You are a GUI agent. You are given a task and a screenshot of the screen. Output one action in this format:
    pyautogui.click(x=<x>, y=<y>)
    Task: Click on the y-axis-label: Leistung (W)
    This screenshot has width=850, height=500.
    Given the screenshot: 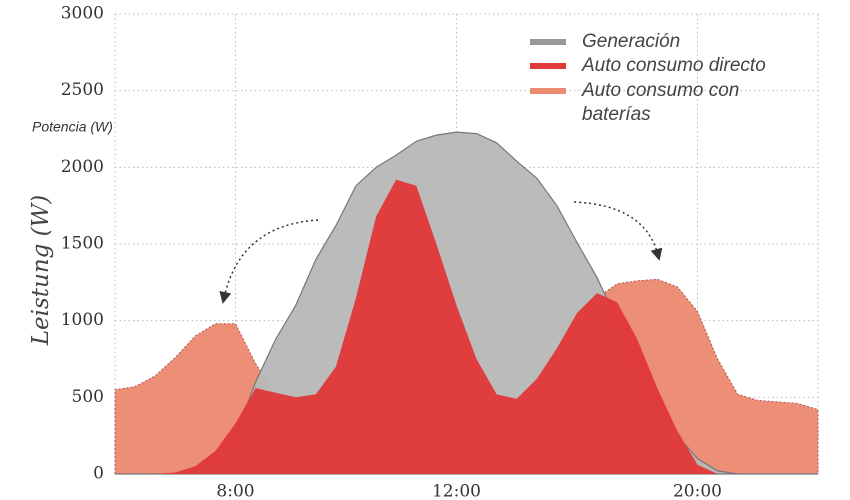 What is the action you would take?
    pyautogui.click(x=41, y=271)
    